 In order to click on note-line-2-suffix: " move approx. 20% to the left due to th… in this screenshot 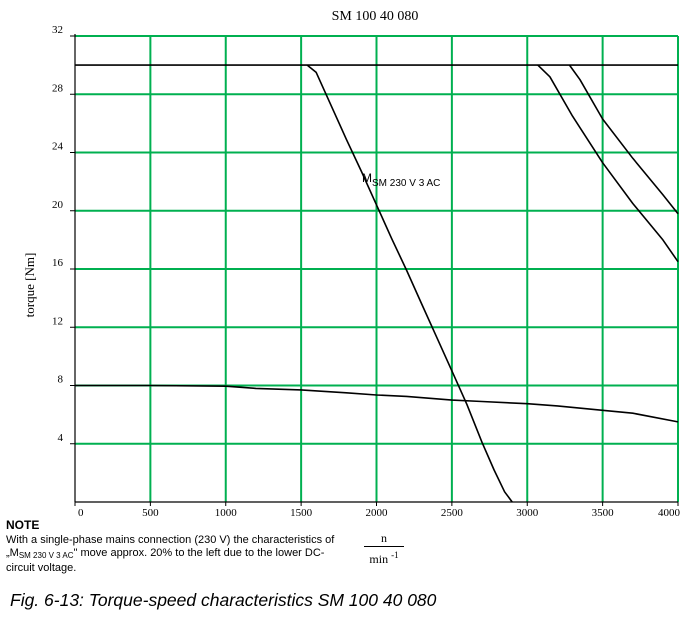, I will do `click(199, 553)`.